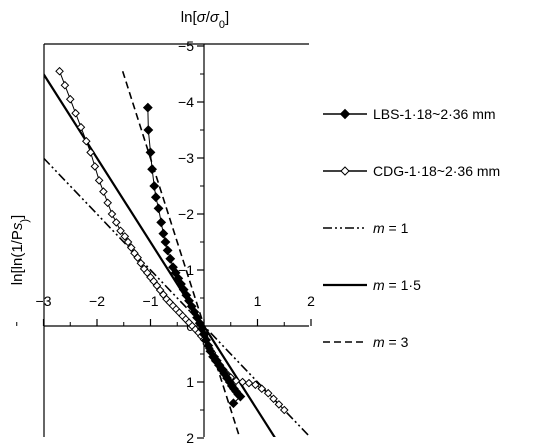 The image size is (560, 447). Describe the element at coordinates (391, 342) in the screenshot. I see `legend-label: m = 3` at that location.